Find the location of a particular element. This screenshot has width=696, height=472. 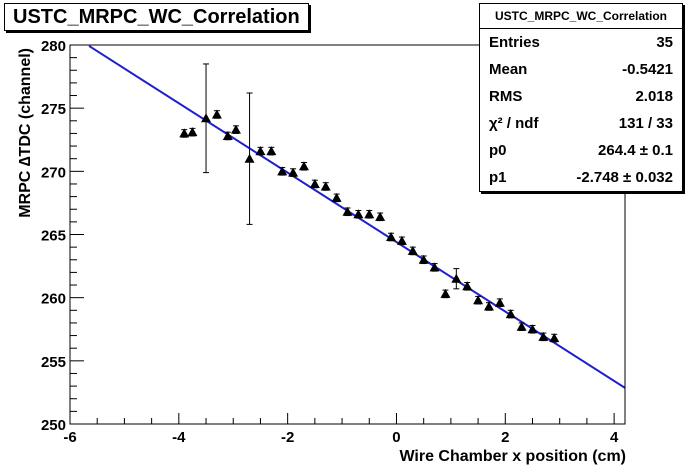

y-tick-label: 265 is located at coordinates (53, 236).